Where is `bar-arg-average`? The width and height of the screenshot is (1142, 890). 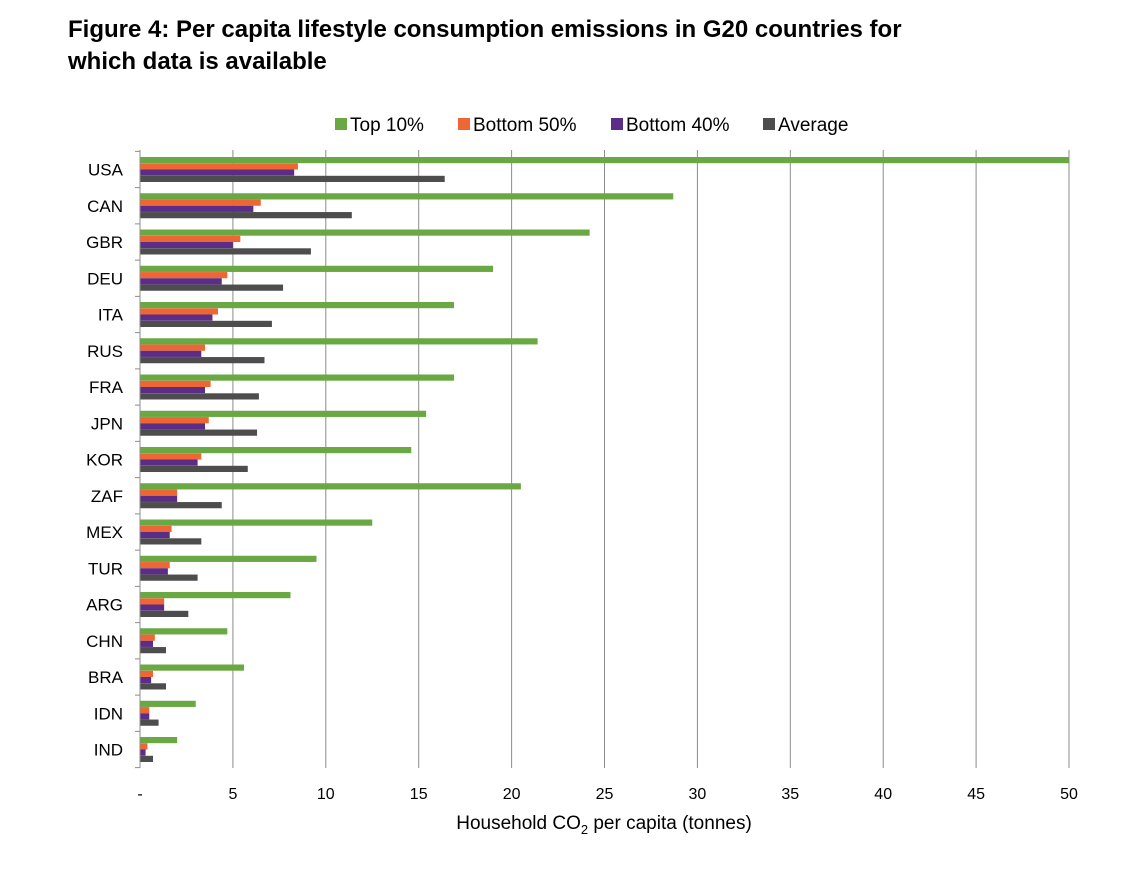
bar-arg-average is located at coordinates (164, 613).